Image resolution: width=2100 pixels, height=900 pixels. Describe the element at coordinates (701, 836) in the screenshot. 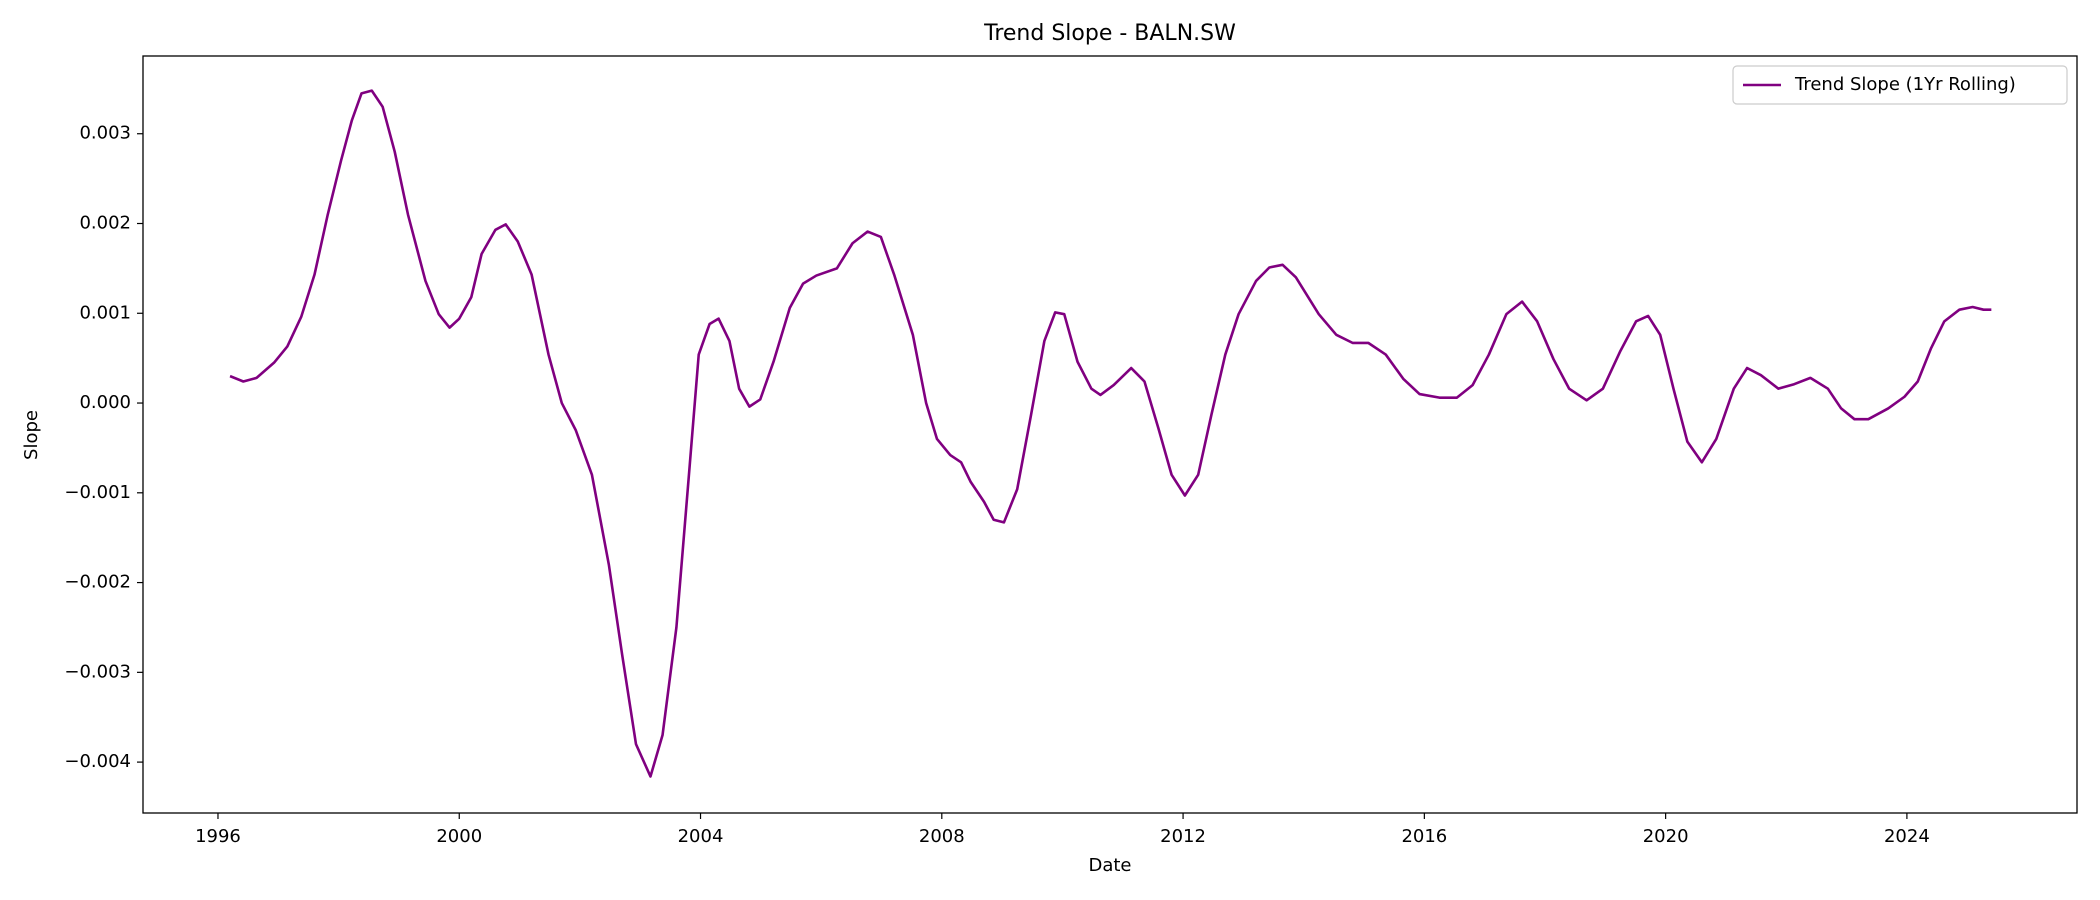

I see `x-tick-label: 2004` at that location.